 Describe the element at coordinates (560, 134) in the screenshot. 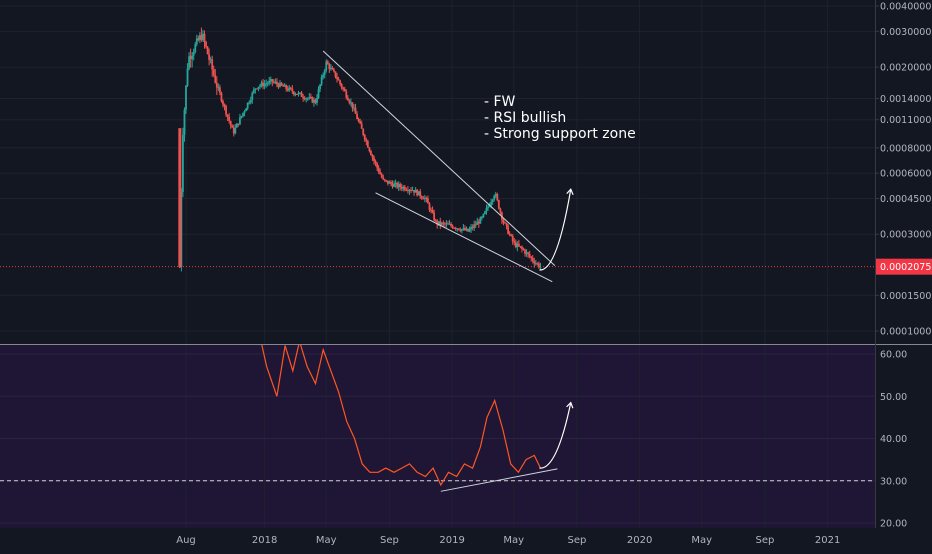

I see `annotation-line-3: - Strong support zone` at that location.